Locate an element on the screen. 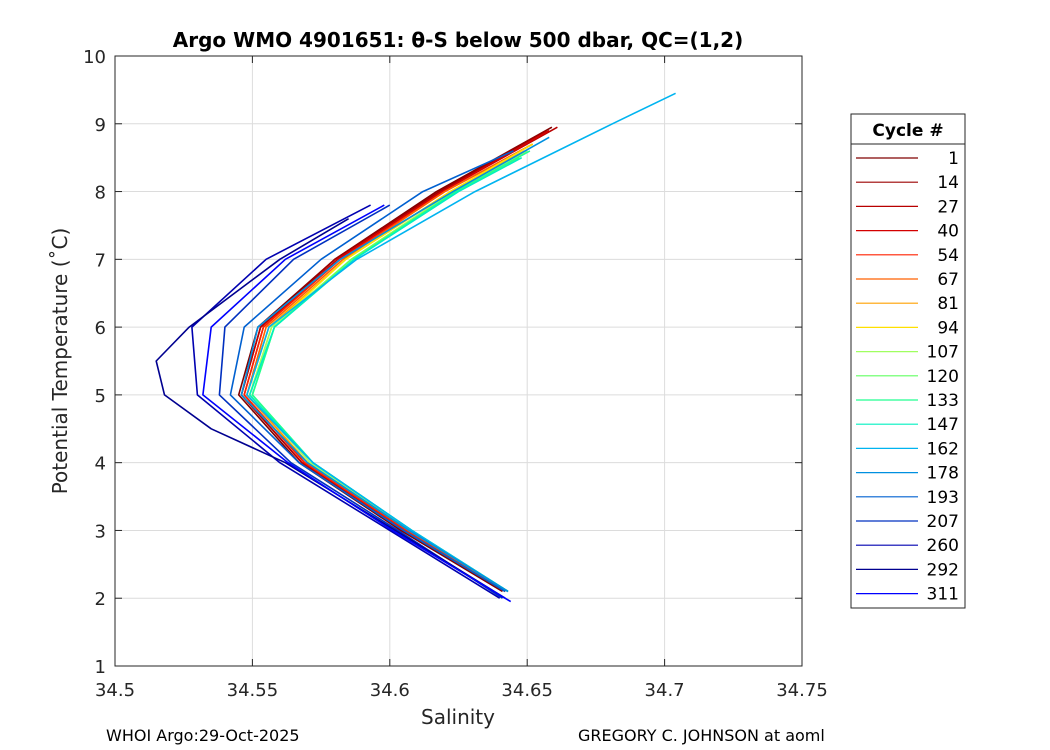 This screenshot has width=1050, height=750. legend-title: Cycle # is located at coordinates (907, 131).